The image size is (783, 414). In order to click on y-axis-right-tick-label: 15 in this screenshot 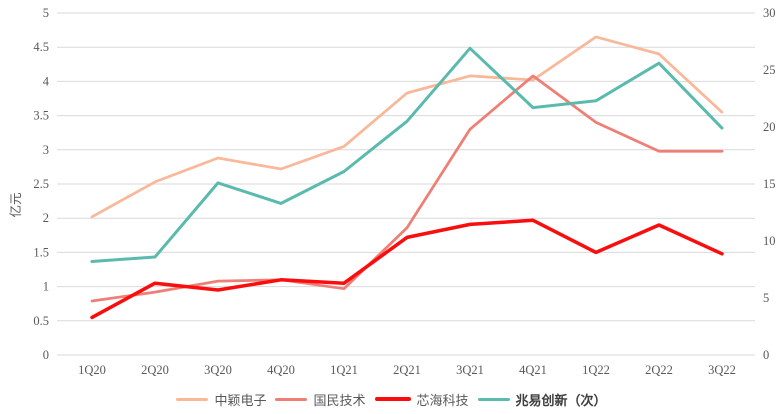, I will do `click(769, 184)`.